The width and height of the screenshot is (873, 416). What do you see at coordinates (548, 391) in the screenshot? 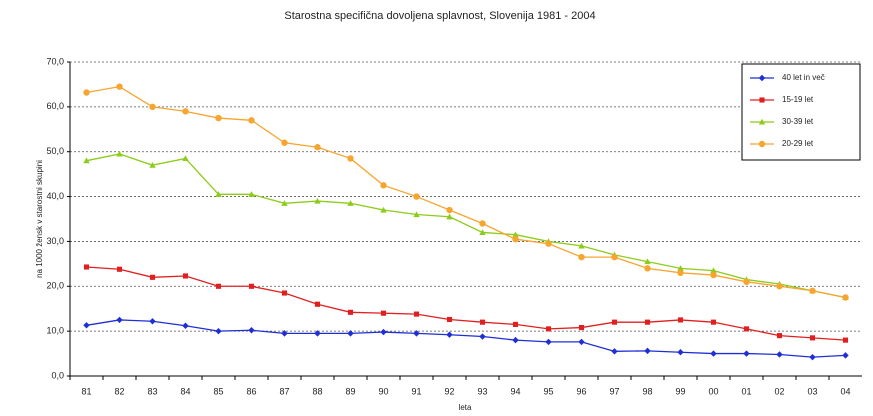
I see `x-tick-label: 95` at bounding box center [548, 391].